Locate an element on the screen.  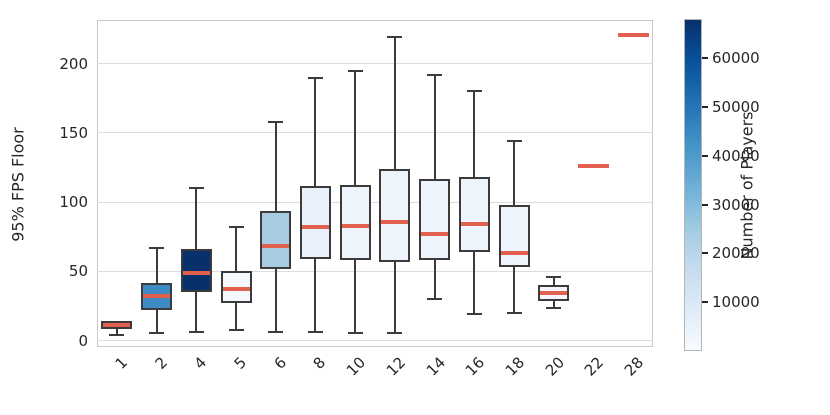
colorbar-tick-label: 50000 is located at coordinates (736, 106).